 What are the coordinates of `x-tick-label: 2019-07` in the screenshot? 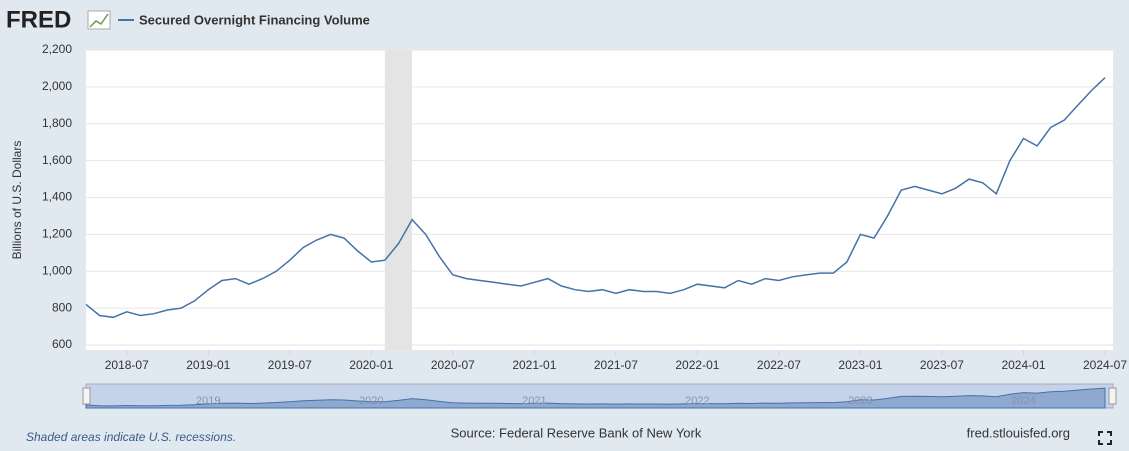 It's located at (290, 365).